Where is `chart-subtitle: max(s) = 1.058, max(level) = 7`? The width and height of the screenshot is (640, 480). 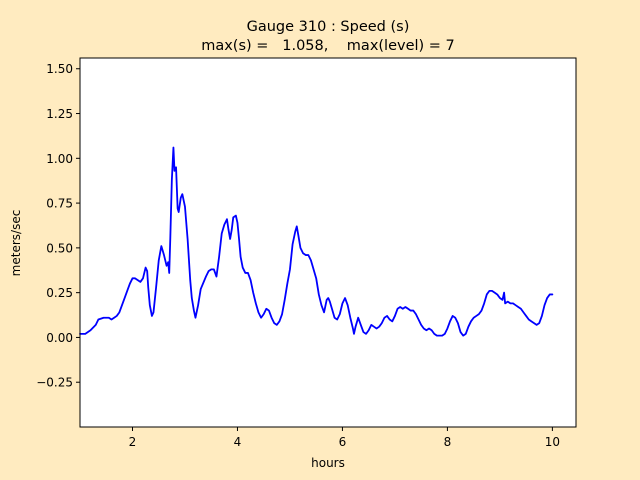 chart-subtitle: max(s) = 1.058, max(level) = 7 is located at coordinates (328, 46).